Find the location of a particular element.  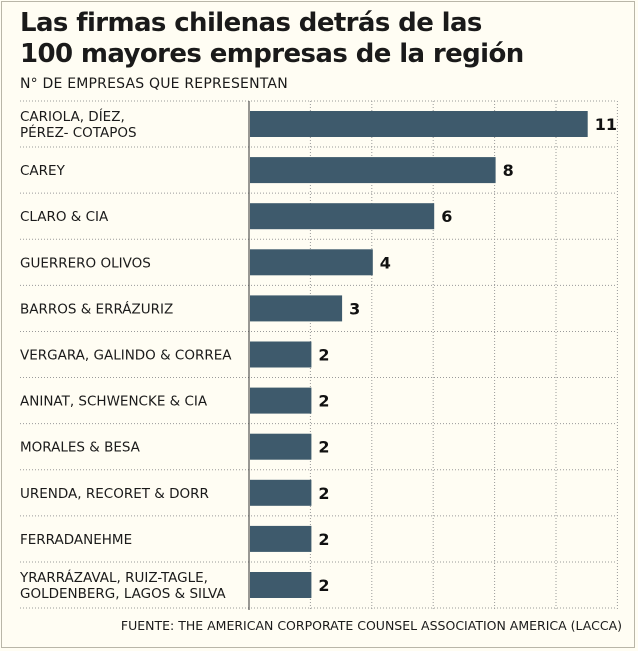

category-label-line: CLARO & CIA is located at coordinates (64, 217).